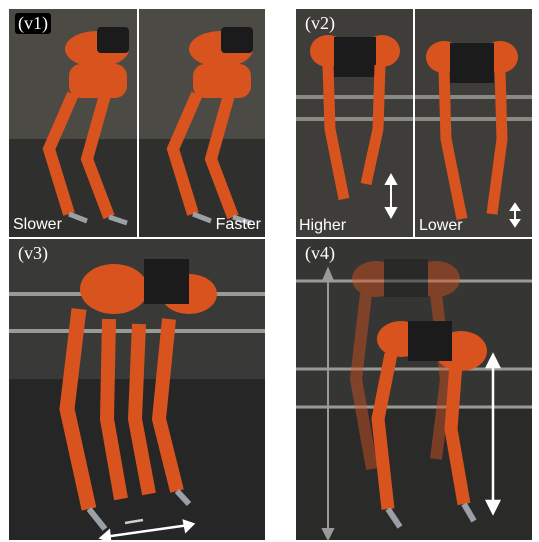  Describe the element at coordinates (328, 403) in the screenshot. I see `jump-arrow-ghost` at that location.